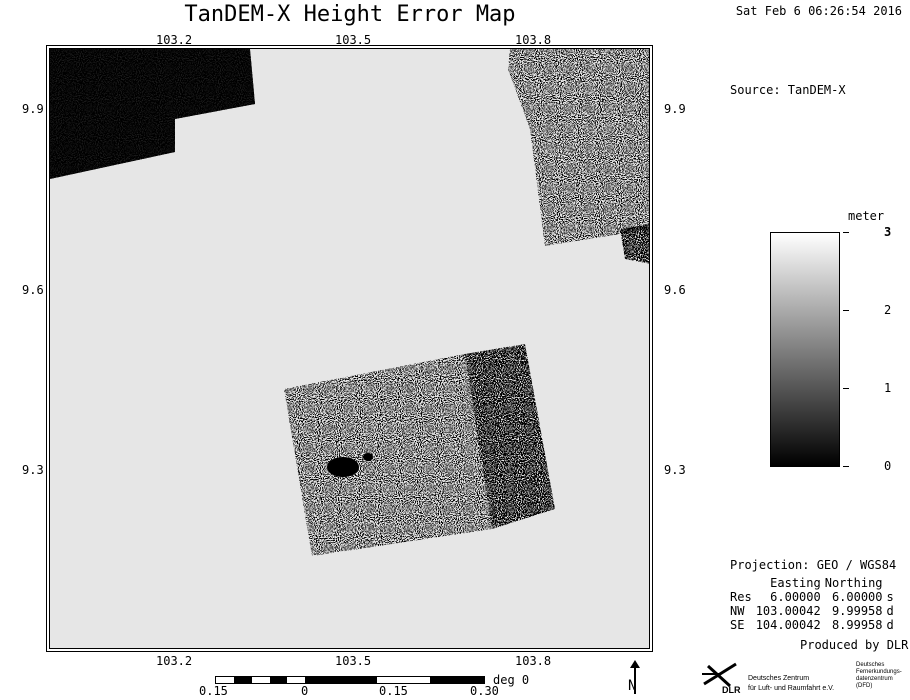 The width and height of the screenshot is (910, 700). Describe the element at coordinates (788, 90) in the screenshot. I see `source-label: Source: TanDEM-X` at that location.